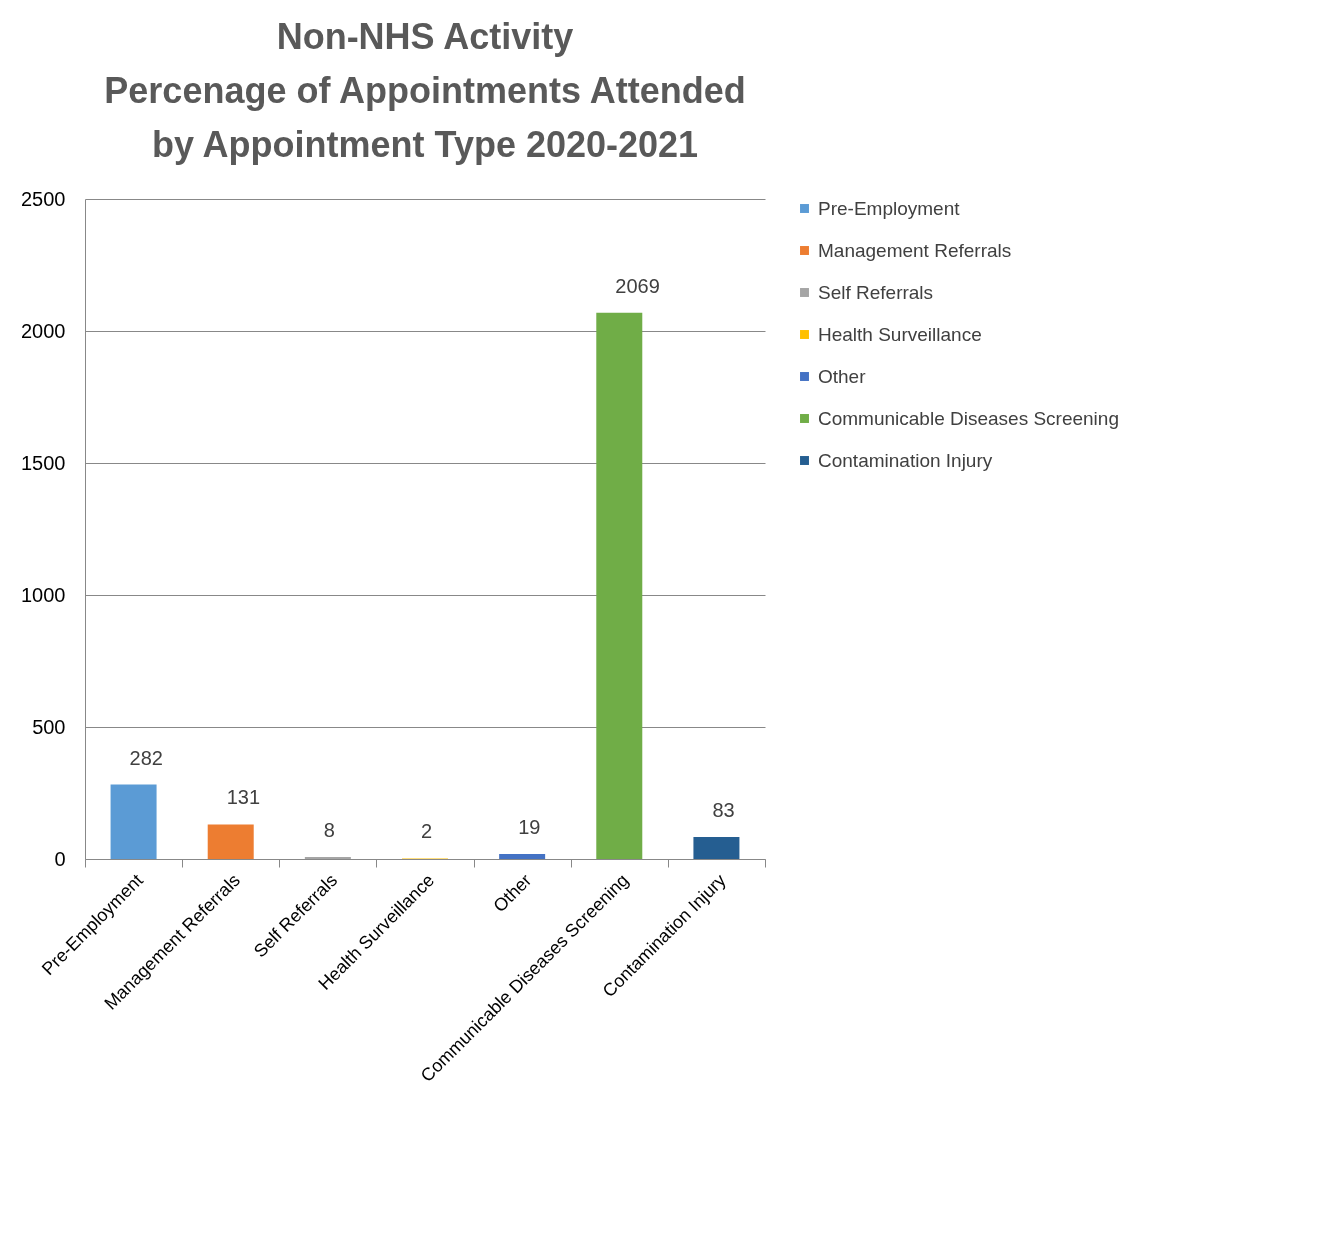 Image resolution: width=1317 pixels, height=1246 pixels. What do you see at coordinates (889, 208) in the screenshot?
I see `legend-label: Pre-Employment` at bounding box center [889, 208].